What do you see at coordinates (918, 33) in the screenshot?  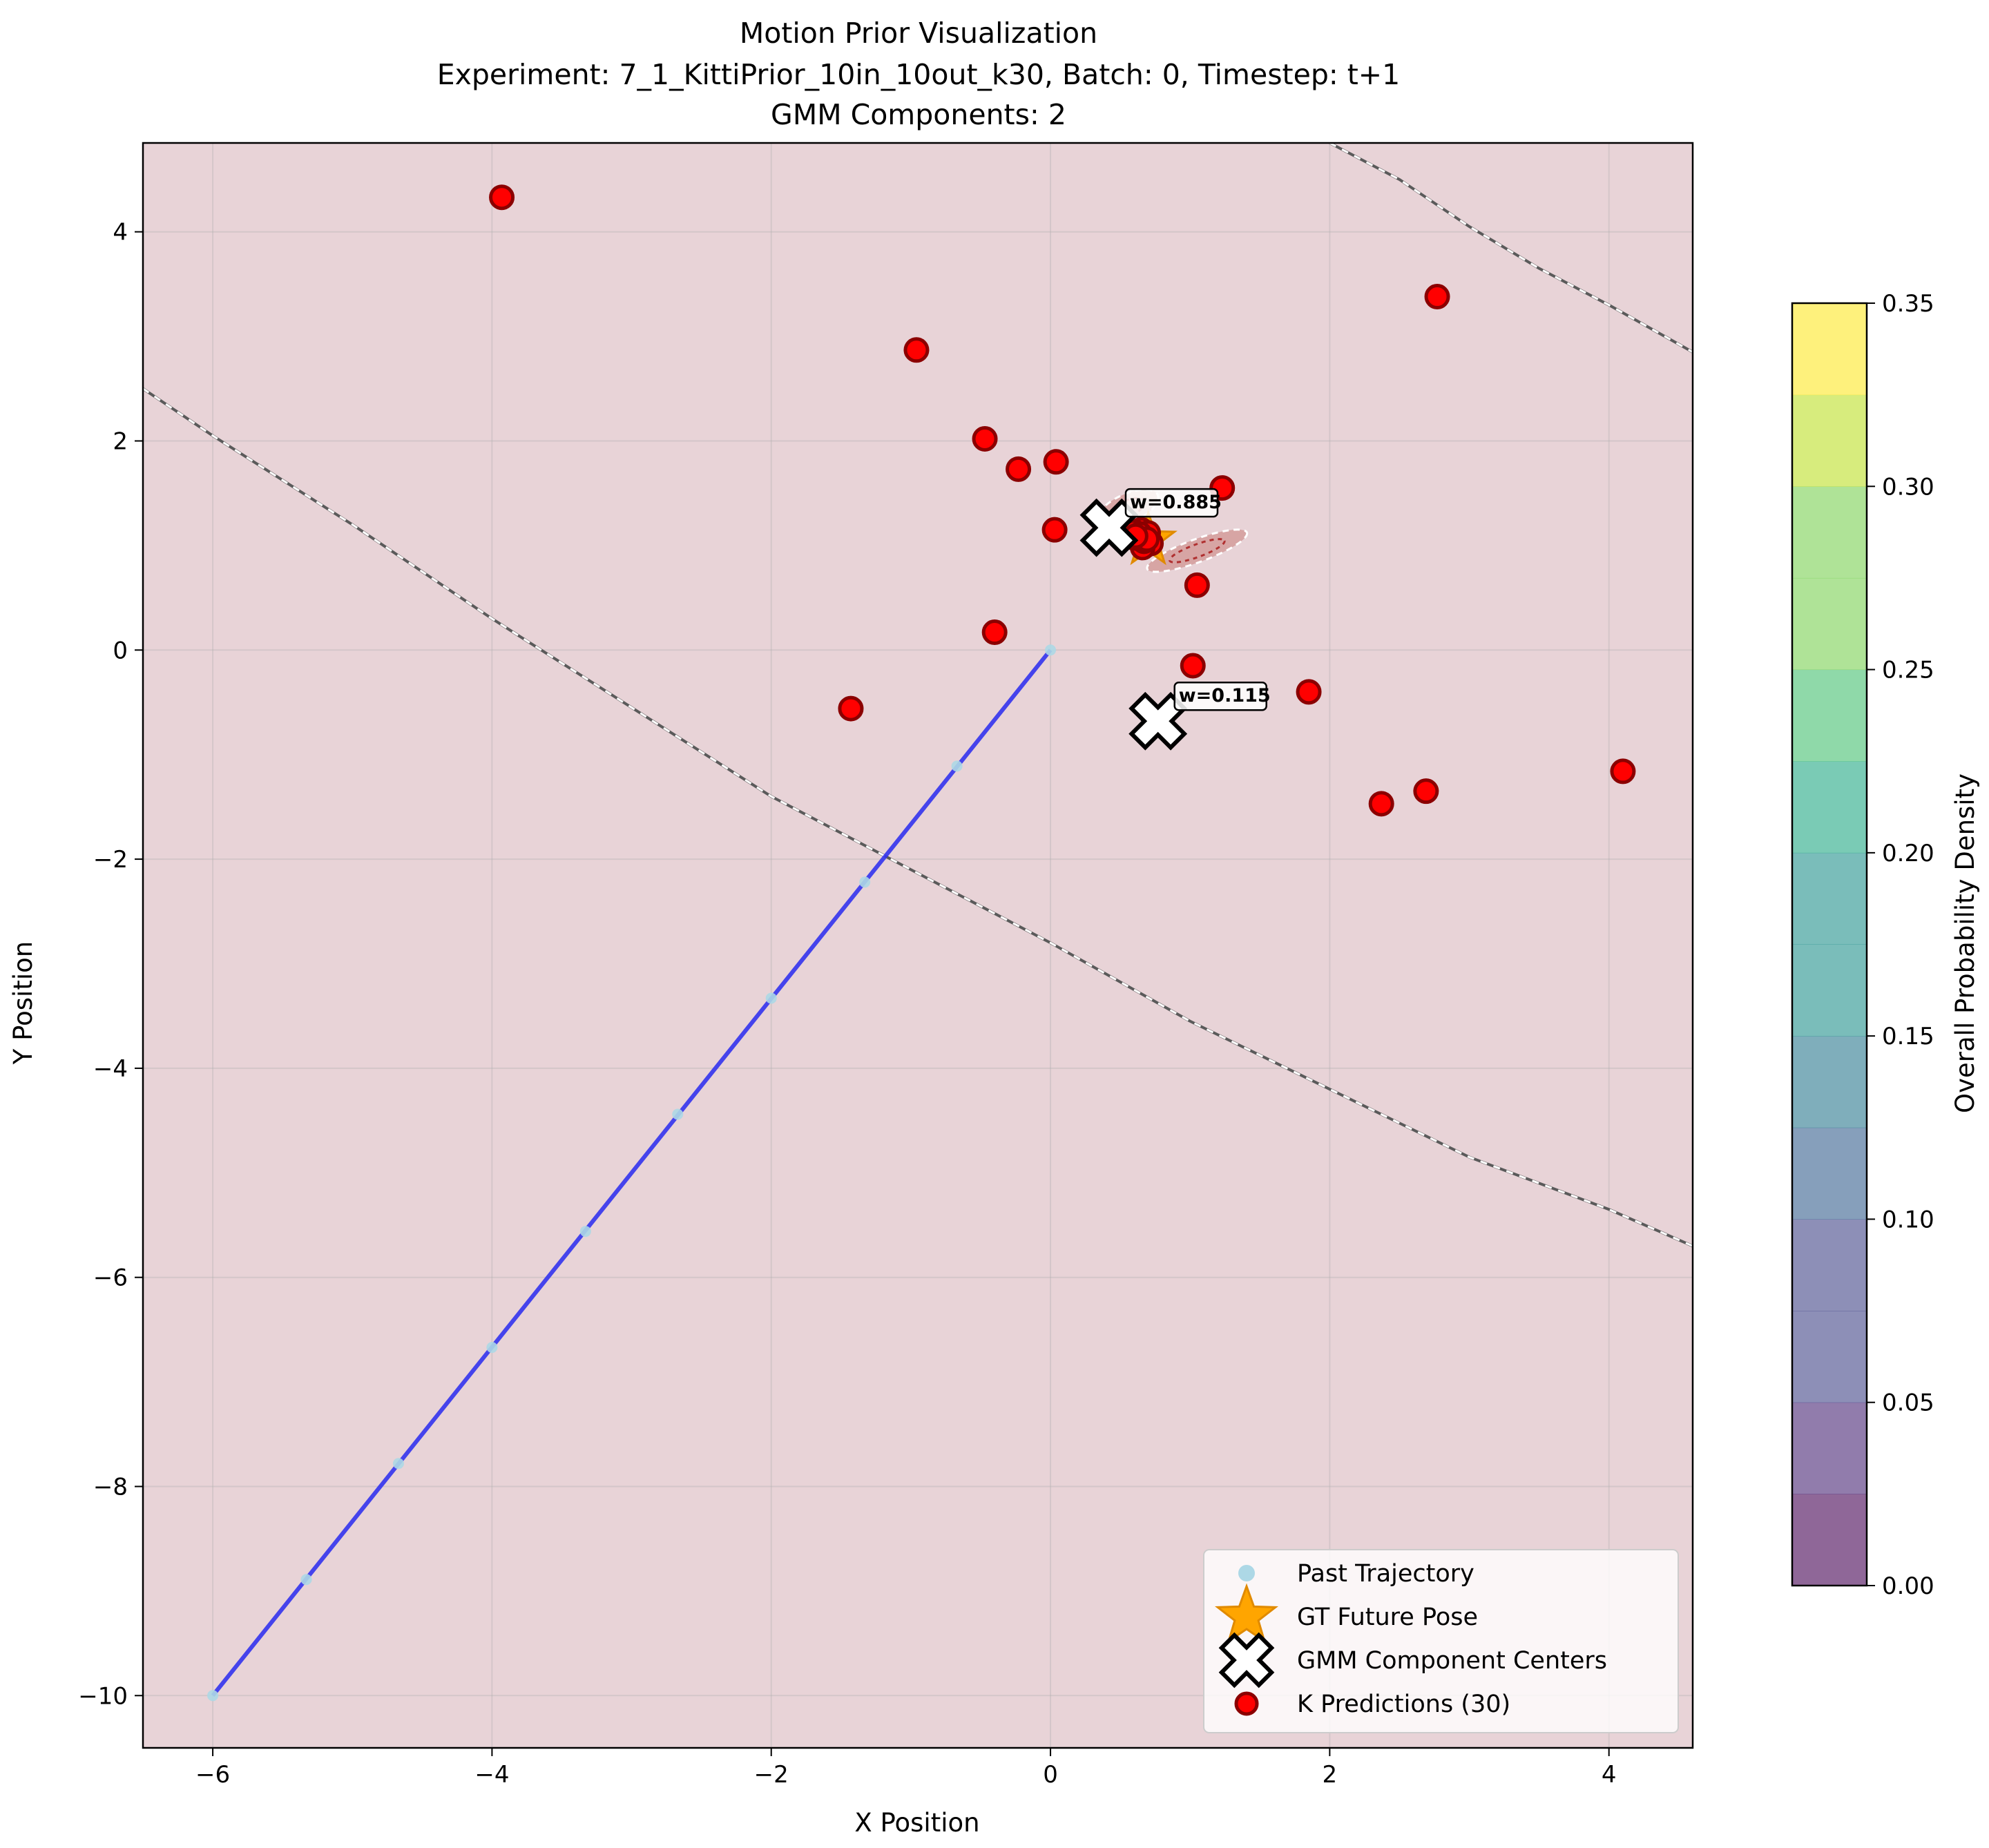 I see `title-line-1: Motion Prior Visualization` at bounding box center [918, 33].